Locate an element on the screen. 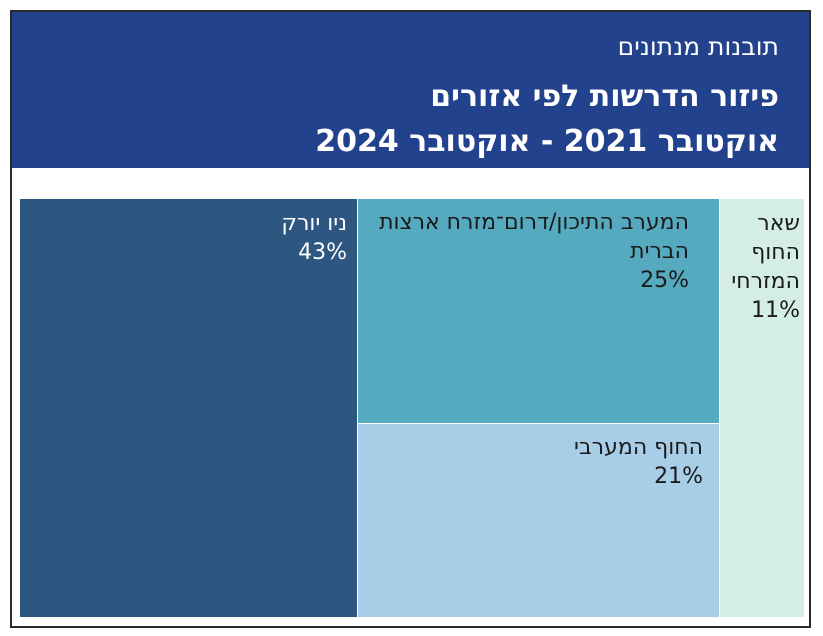 The width and height of the screenshot is (823, 636). tile-rest-east-coast-name: שאר החוף המזרחי is located at coordinates (765, 252).